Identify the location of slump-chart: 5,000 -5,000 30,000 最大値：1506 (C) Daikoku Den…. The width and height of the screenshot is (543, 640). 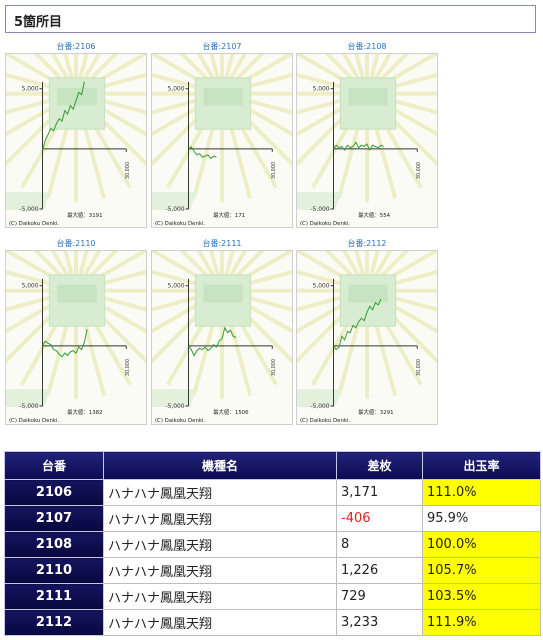
(222, 337).